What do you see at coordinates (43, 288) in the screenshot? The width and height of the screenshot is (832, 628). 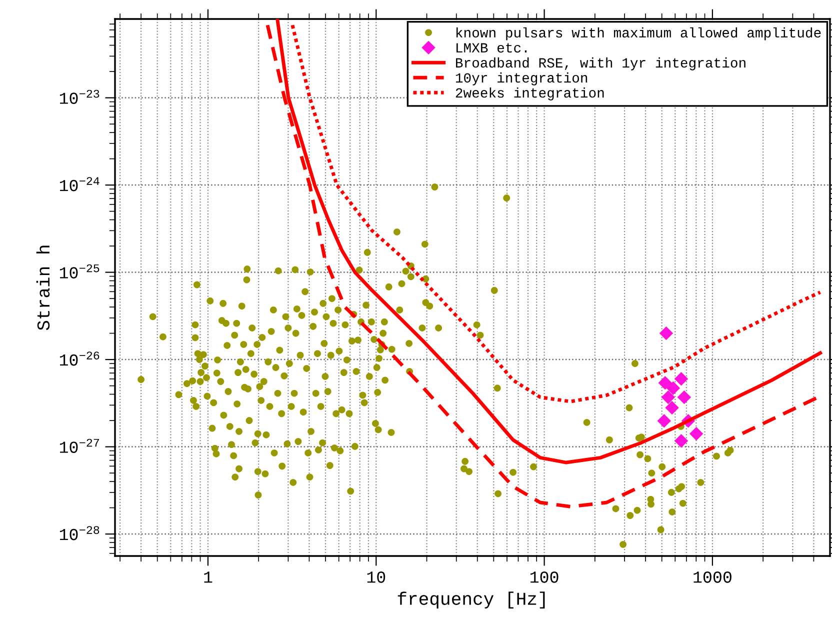 I see `y-axis-title: Strain h` at bounding box center [43, 288].